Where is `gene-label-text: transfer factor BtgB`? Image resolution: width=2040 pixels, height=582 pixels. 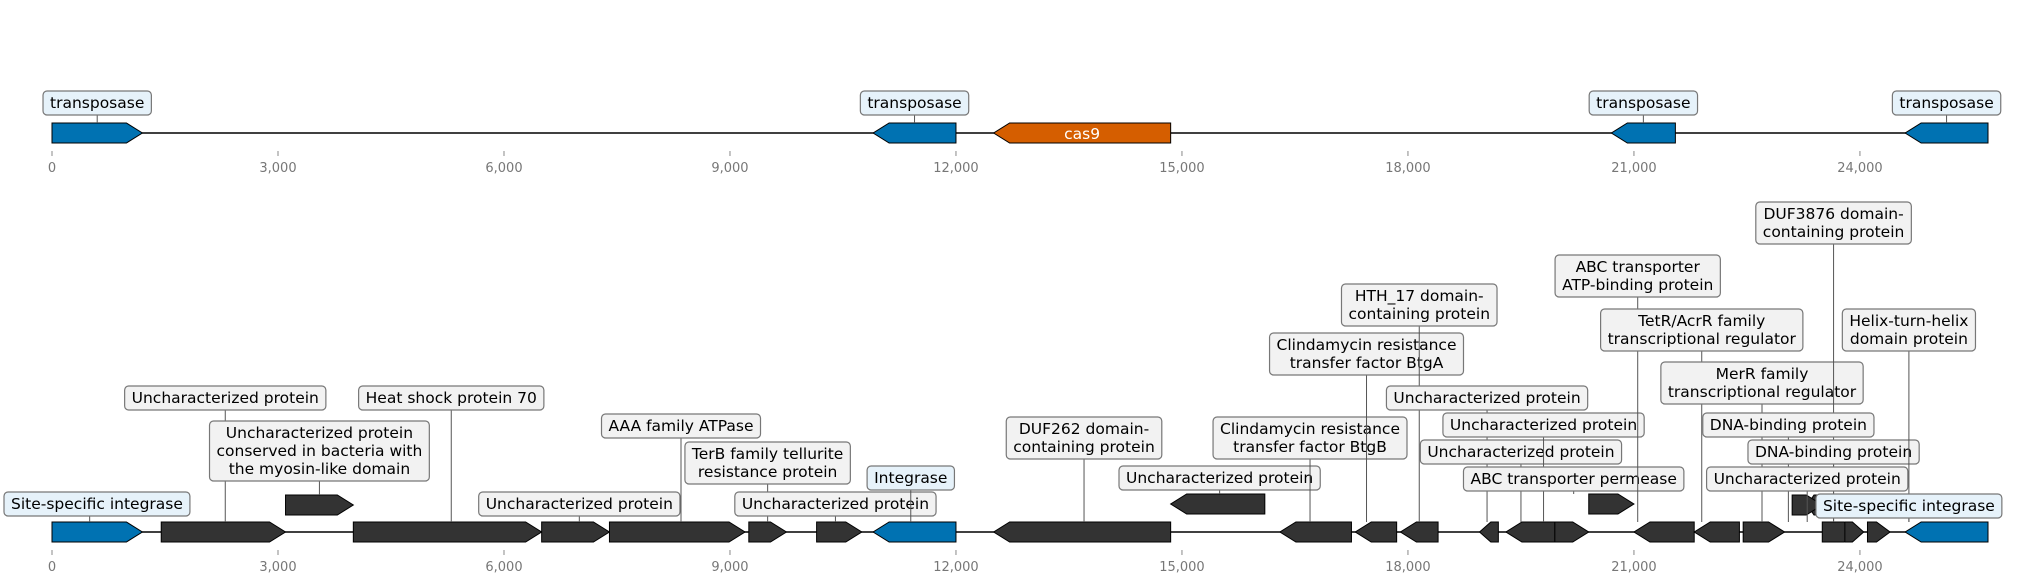
gene-label-text: transfer factor BtgB is located at coordinates (1310, 447).